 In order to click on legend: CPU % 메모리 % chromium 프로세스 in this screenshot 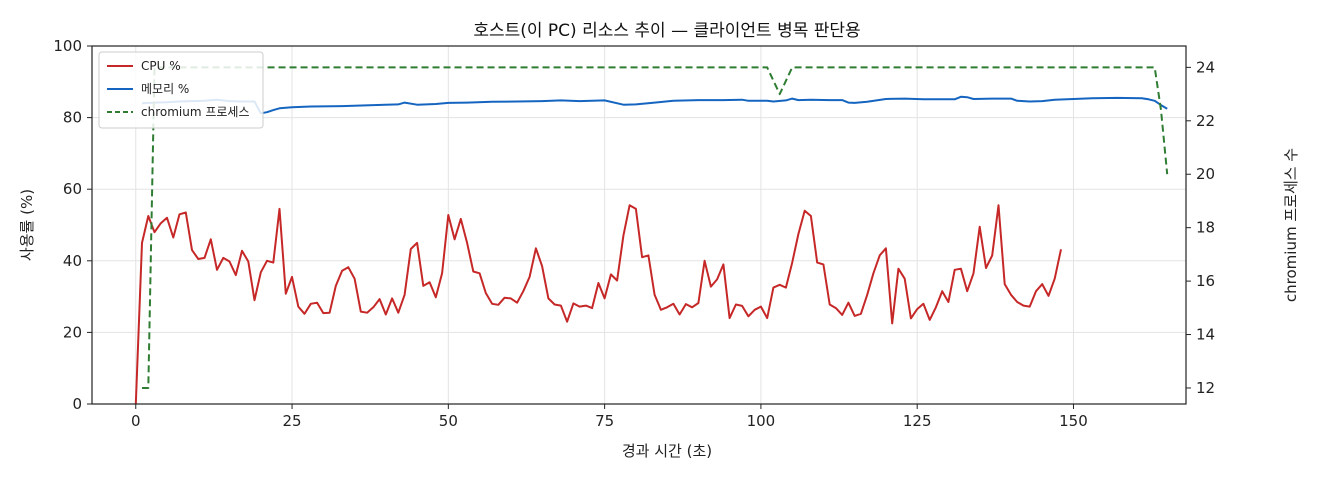, I will do `click(181, 90)`.